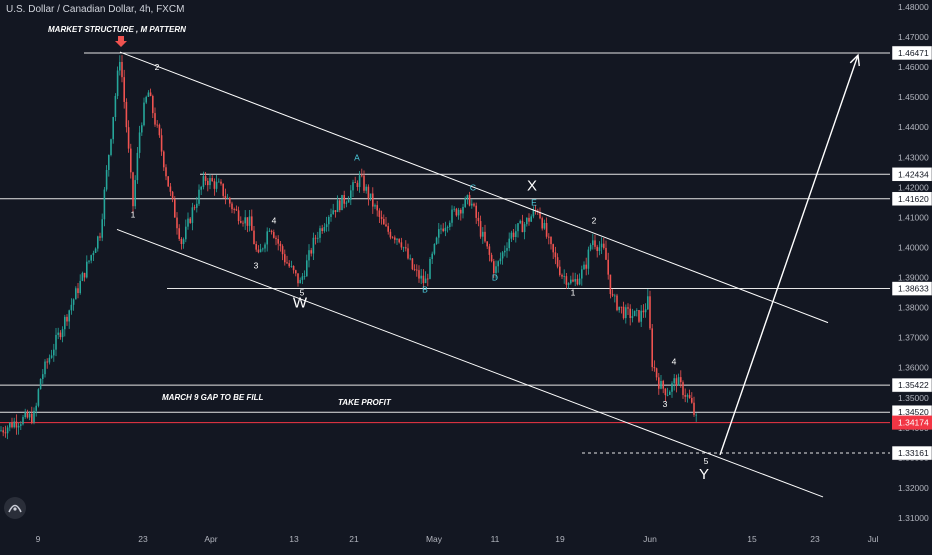  Describe the element at coordinates (913, 488) in the screenshot. I see `price-tick-label: 1.32000` at that location.